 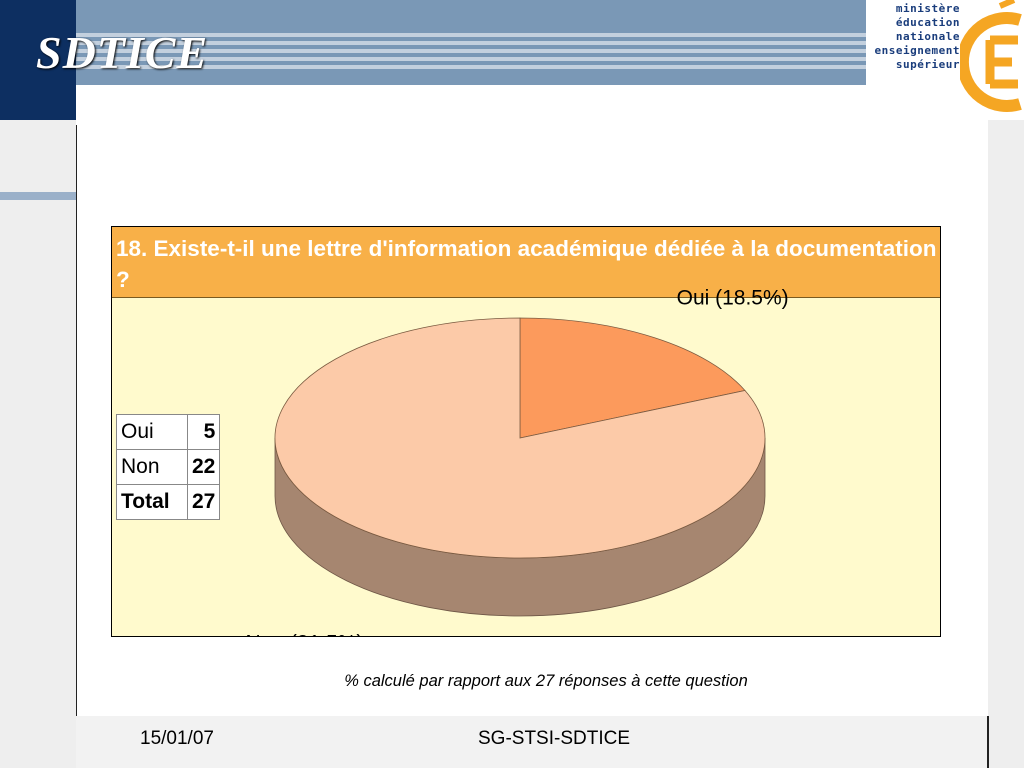 I want to click on slice-label-oui: Oui (18.5%), so click(x=733, y=297).